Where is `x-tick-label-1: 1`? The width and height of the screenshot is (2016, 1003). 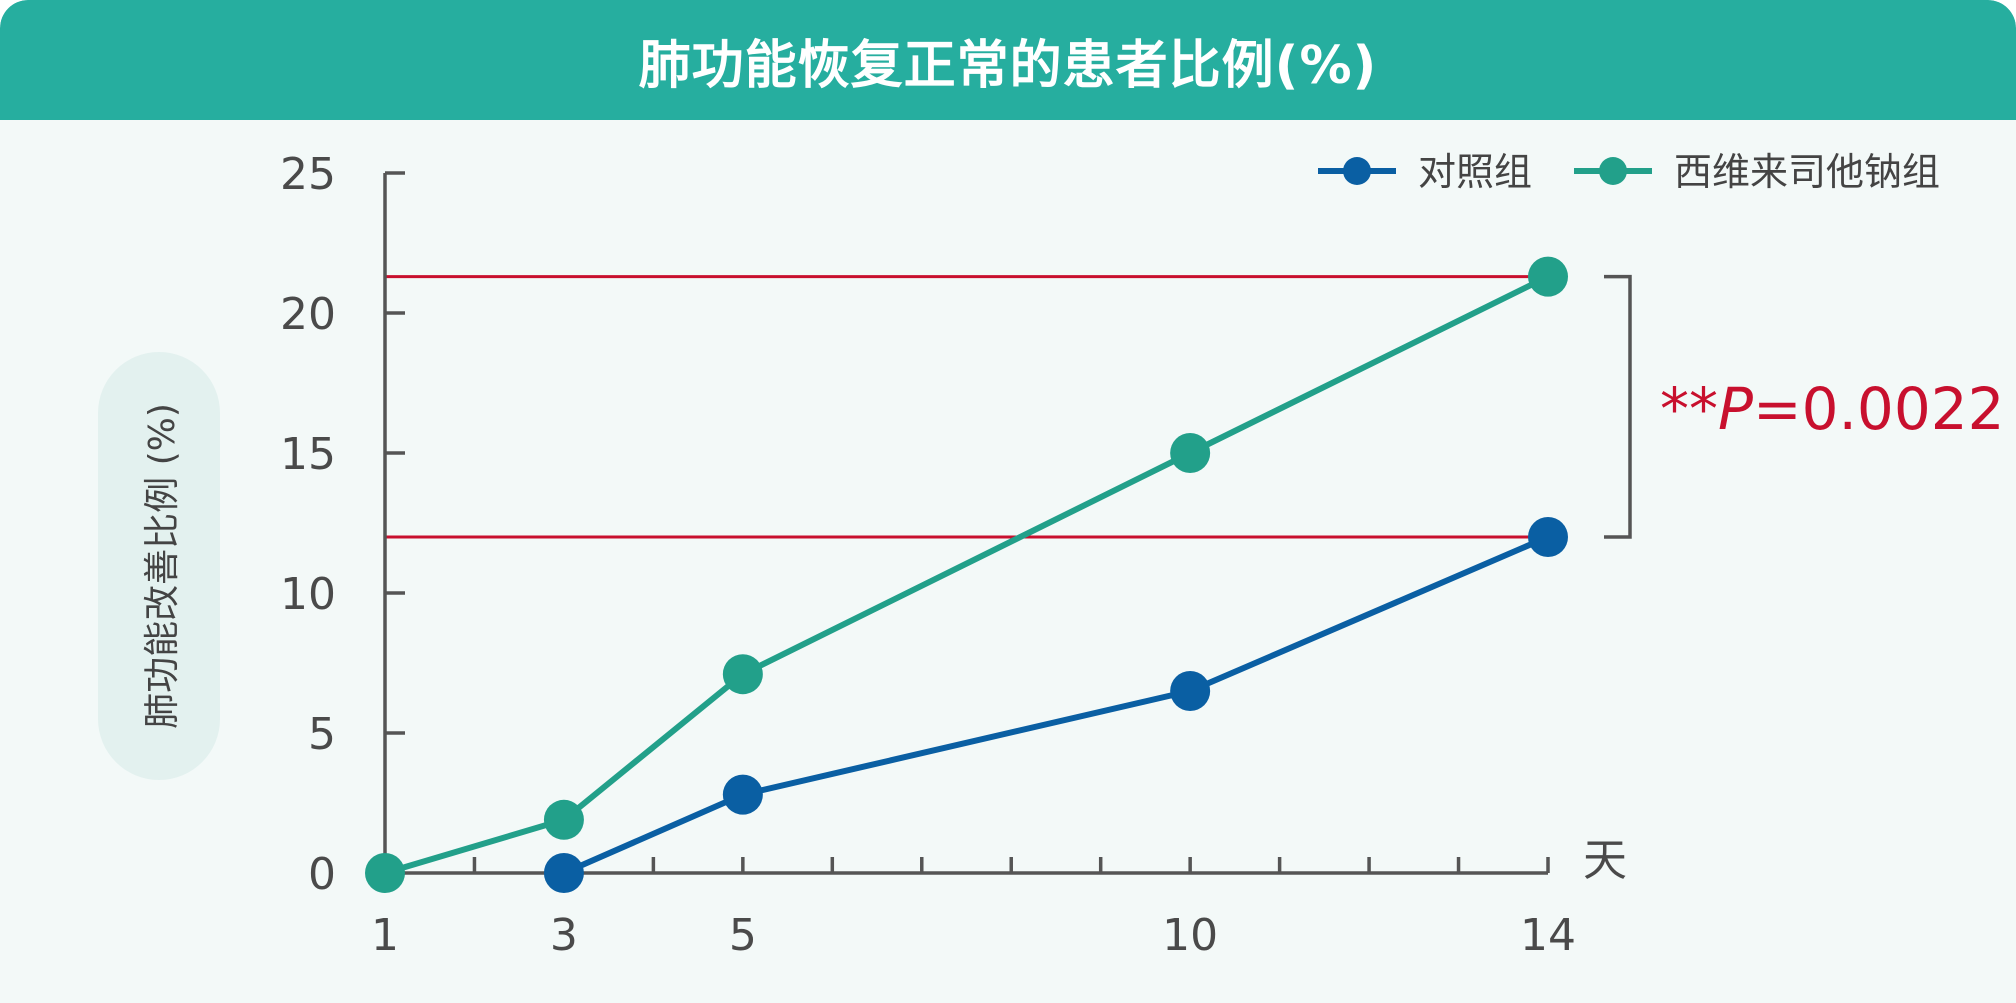
x-tick-label-1: 1 is located at coordinates (385, 935).